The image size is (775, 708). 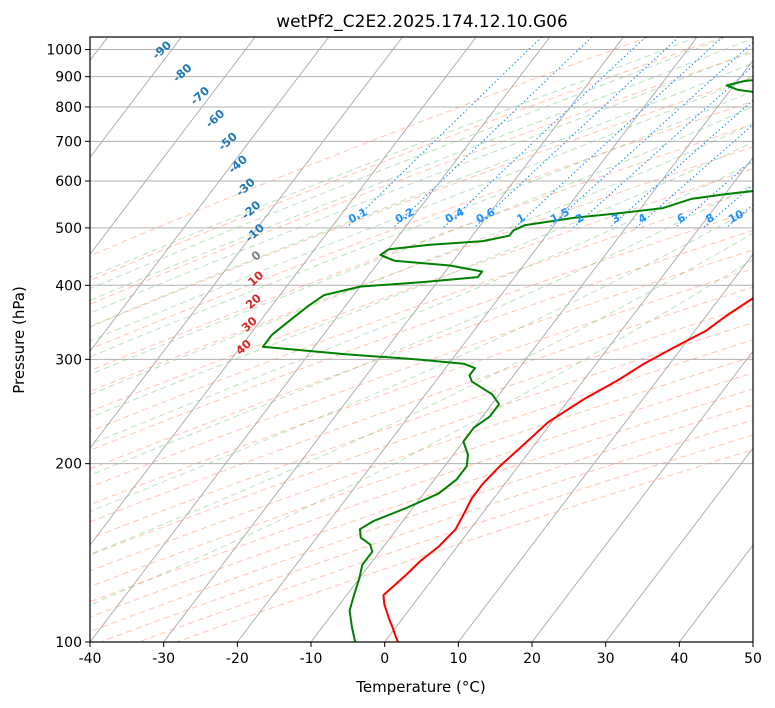 What do you see at coordinates (68, 108) in the screenshot?
I see `y-tick-label: 800` at bounding box center [68, 108].